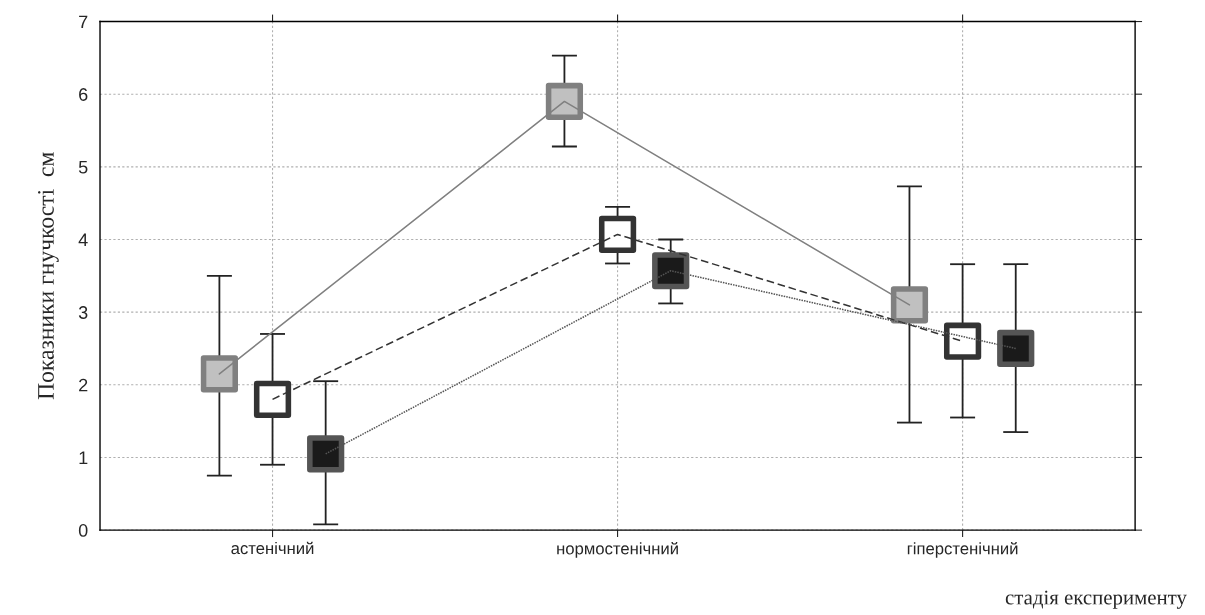 This screenshot has width=1205, height=615. I want to click on y-axis-title: Показники гнучкості см, so click(48, 276).